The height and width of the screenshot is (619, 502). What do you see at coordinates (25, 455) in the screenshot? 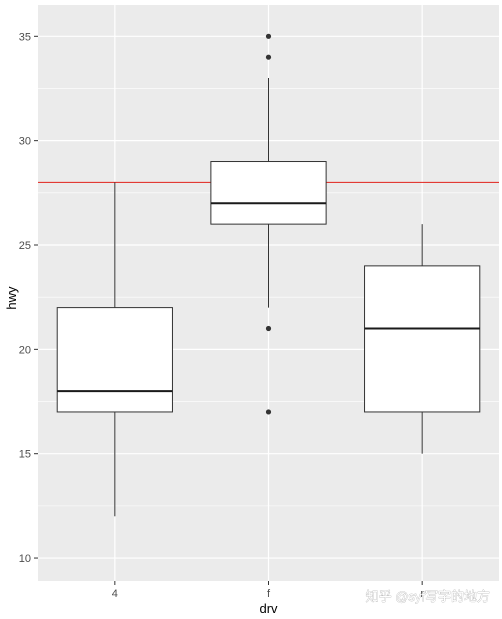
I see `y-tick-label: 15` at bounding box center [25, 455].